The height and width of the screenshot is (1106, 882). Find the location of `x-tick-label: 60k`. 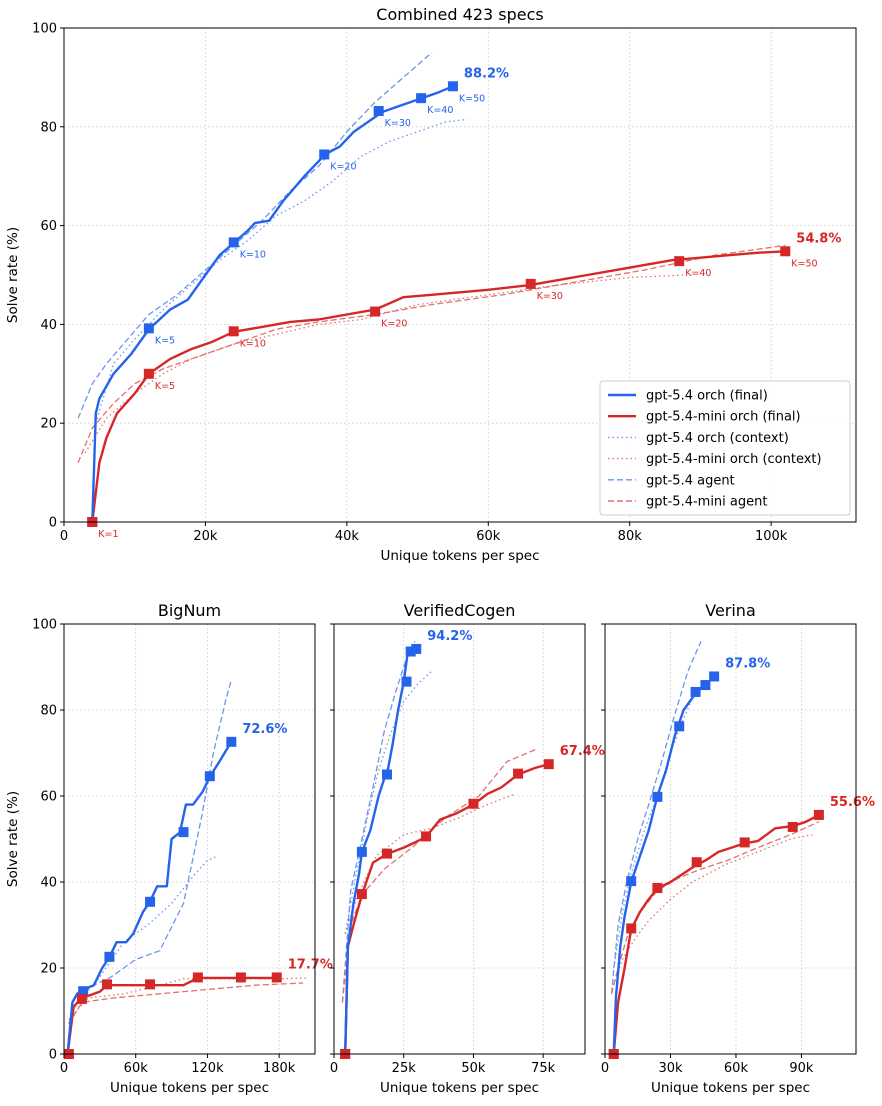

x-tick-label: 60k is located at coordinates (136, 1068).